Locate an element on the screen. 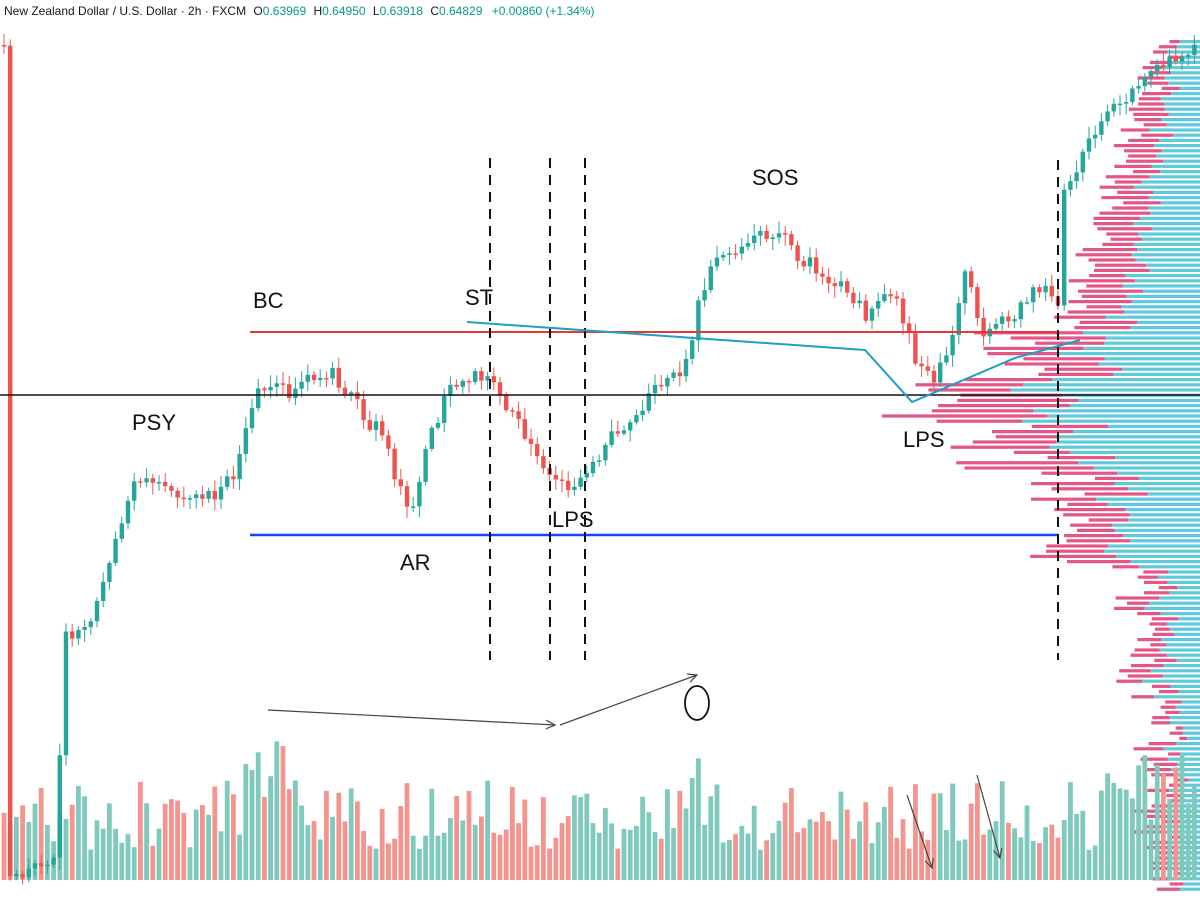 The image size is (1200, 905). label-st: ST is located at coordinates (479, 297).